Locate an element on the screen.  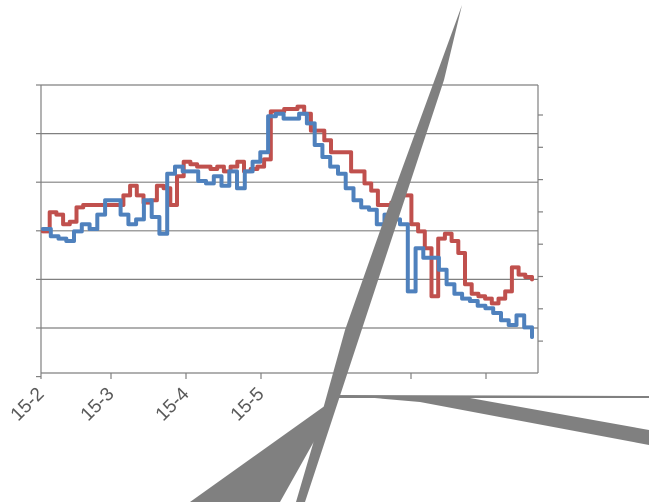
x-tick-label: 15-4 is located at coordinates (173, 404).